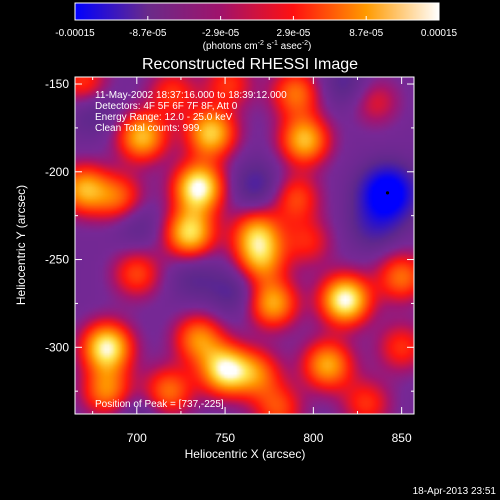 The image size is (500, 500). I want to click on colorbar-tick-label: 0.00015, so click(439, 33).